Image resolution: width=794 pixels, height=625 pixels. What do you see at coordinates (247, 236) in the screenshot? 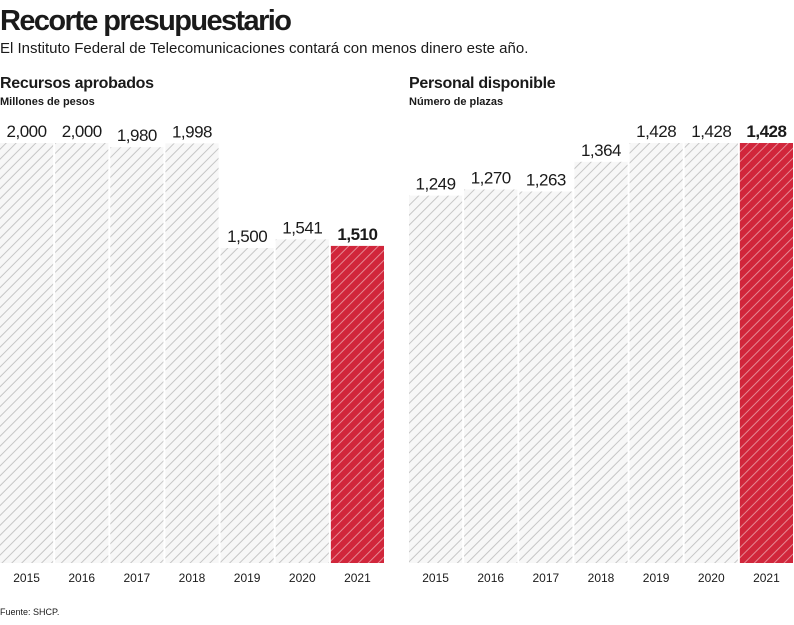
I see `value-label: 1,500` at bounding box center [247, 236].